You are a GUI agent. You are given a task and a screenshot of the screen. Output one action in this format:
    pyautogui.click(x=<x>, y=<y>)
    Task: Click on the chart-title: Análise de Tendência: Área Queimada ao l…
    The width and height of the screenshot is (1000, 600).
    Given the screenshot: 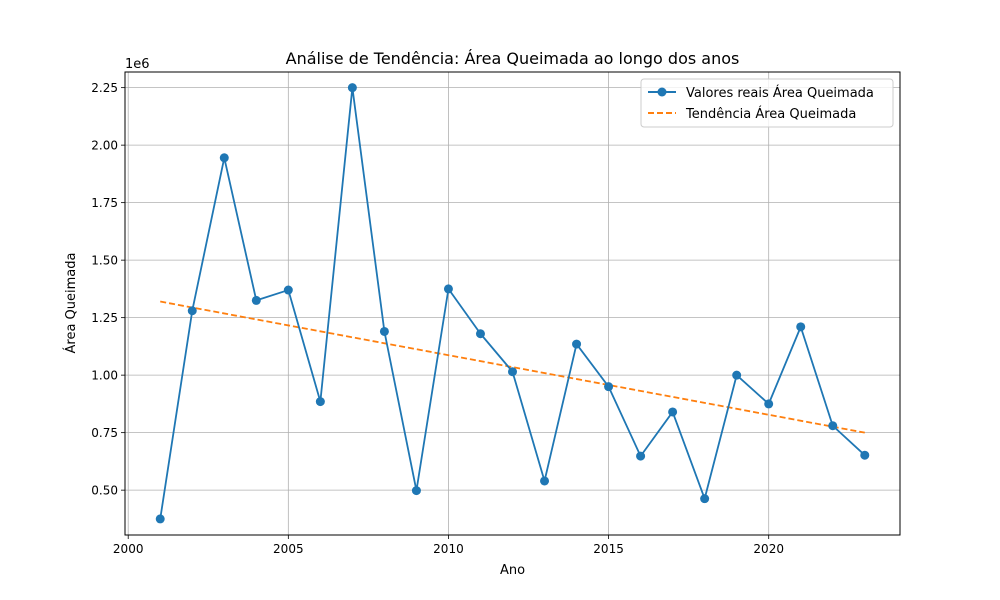 What is the action you would take?
    pyautogui.click(x=513, y=58)
    